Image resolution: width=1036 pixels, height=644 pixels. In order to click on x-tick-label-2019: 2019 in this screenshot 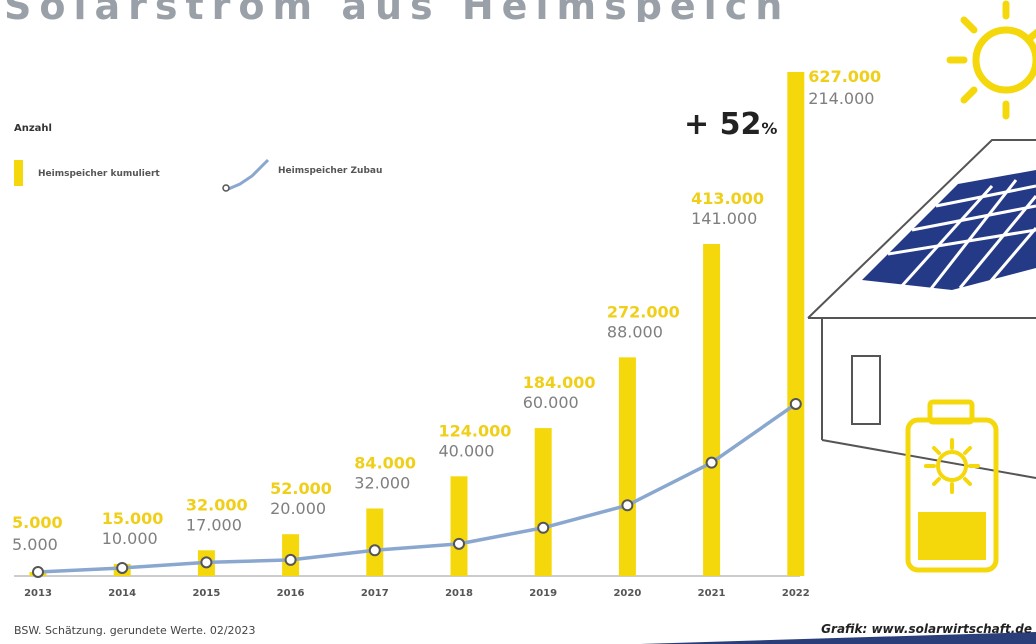, I will do `click(543, 593)`.